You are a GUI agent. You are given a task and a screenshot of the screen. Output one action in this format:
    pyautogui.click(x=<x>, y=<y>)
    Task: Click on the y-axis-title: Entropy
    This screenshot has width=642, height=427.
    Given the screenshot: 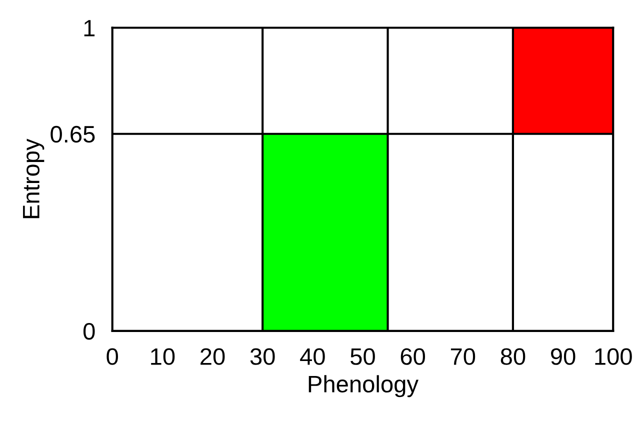 What is the action you would take?
    pyautogui.click(x=33, y=178)
    